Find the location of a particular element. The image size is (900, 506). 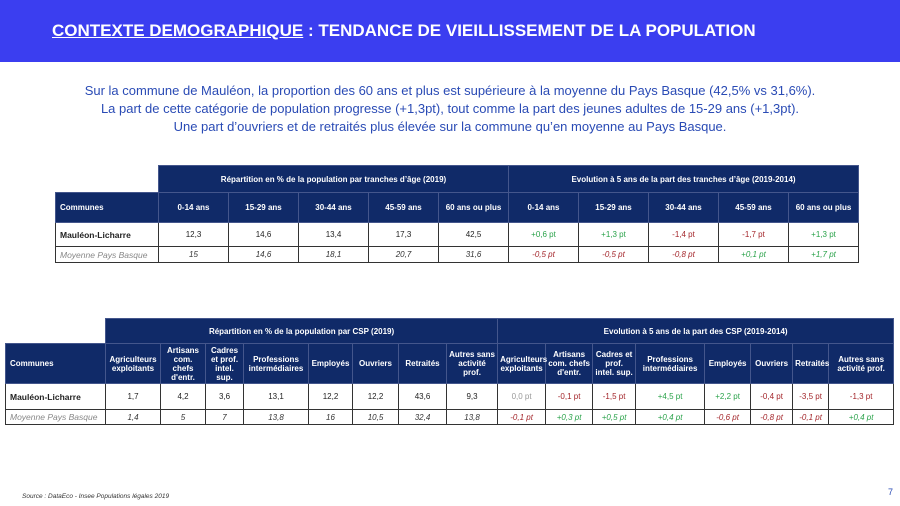

value-cell: 13,4 is located at coordinates (333, 234).